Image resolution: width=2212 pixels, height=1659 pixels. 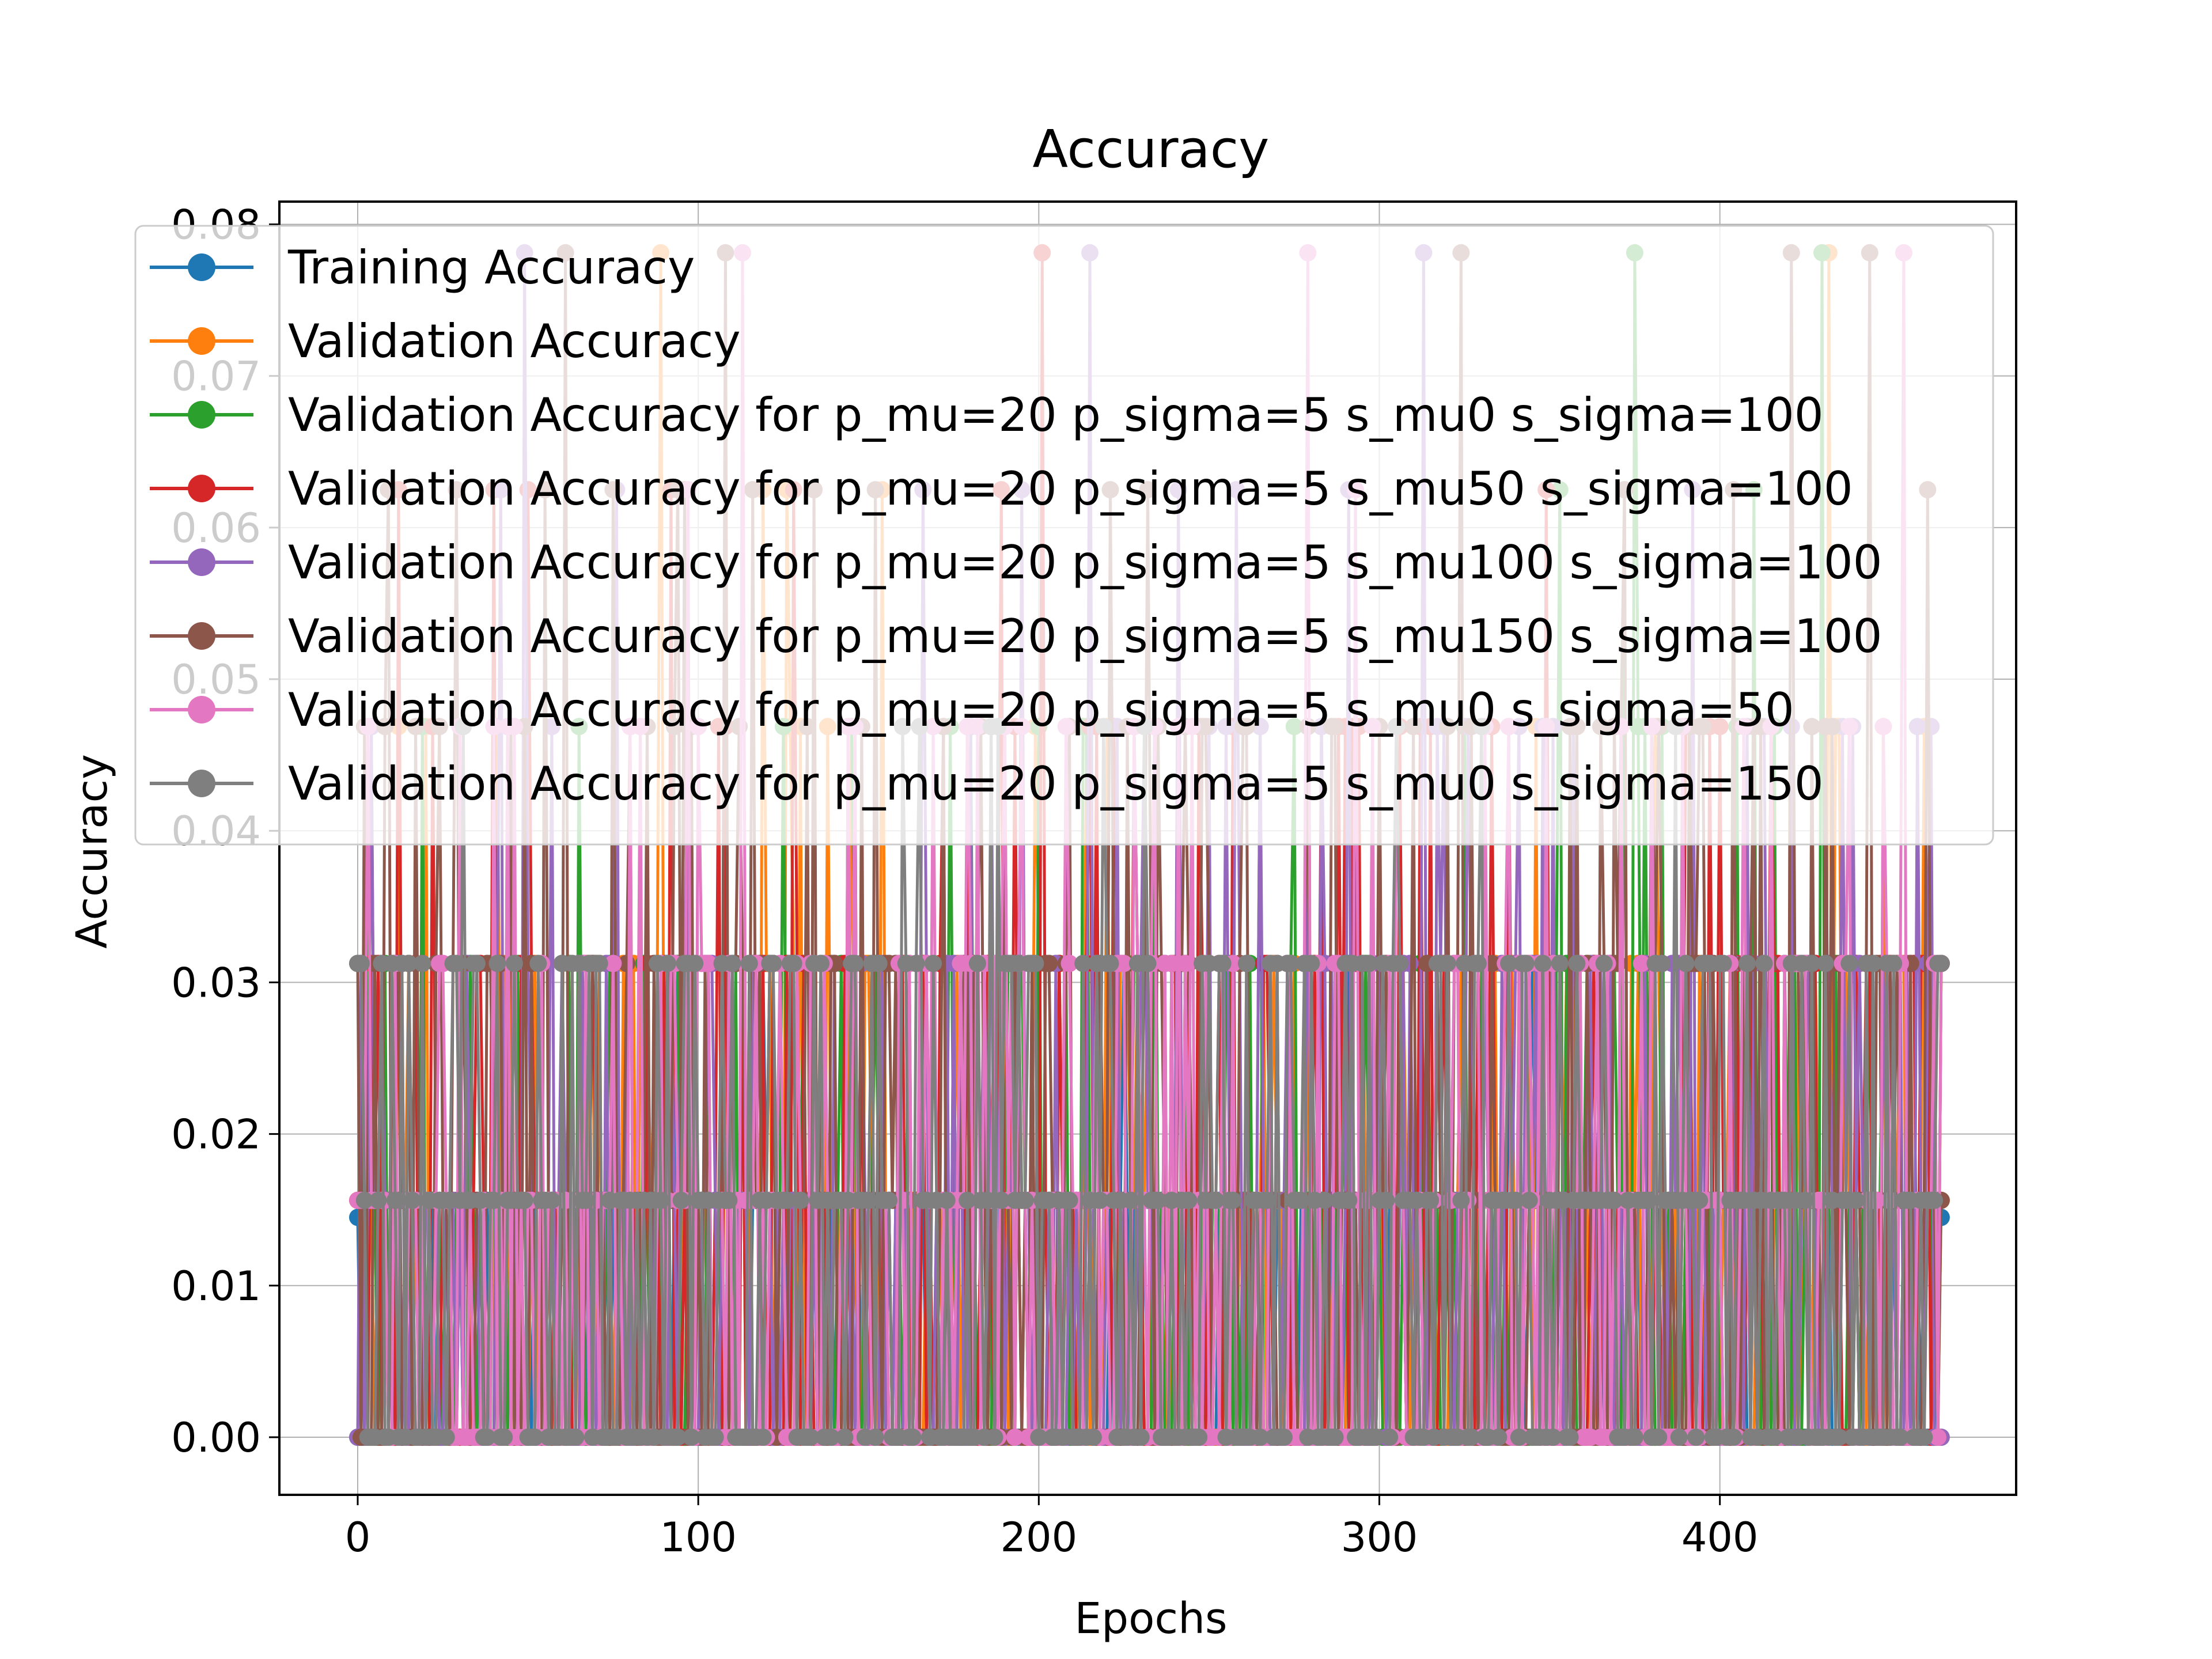 I want to click on y-tick-label: 0.02, so click(x=216, y=1134).